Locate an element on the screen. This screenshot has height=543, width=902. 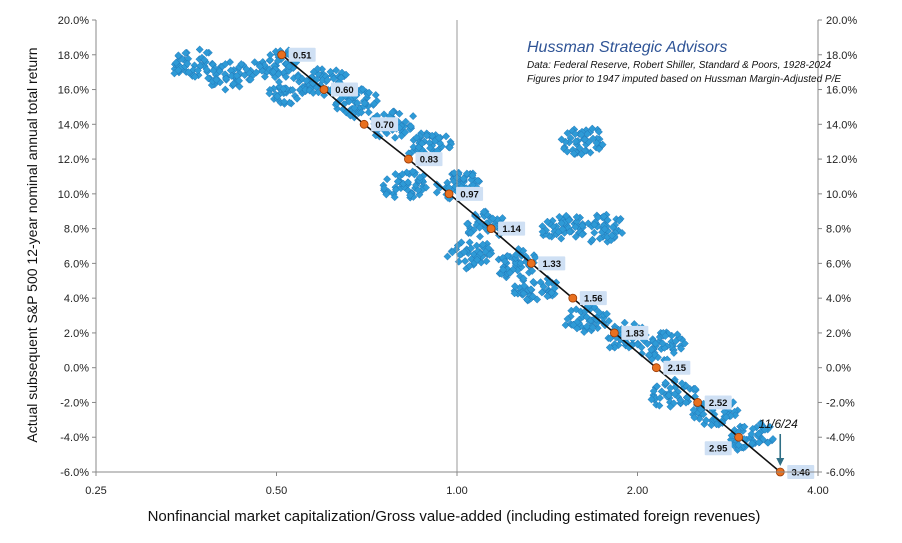
fit-label-10: 2.52 is located at coordinates (718, 403).